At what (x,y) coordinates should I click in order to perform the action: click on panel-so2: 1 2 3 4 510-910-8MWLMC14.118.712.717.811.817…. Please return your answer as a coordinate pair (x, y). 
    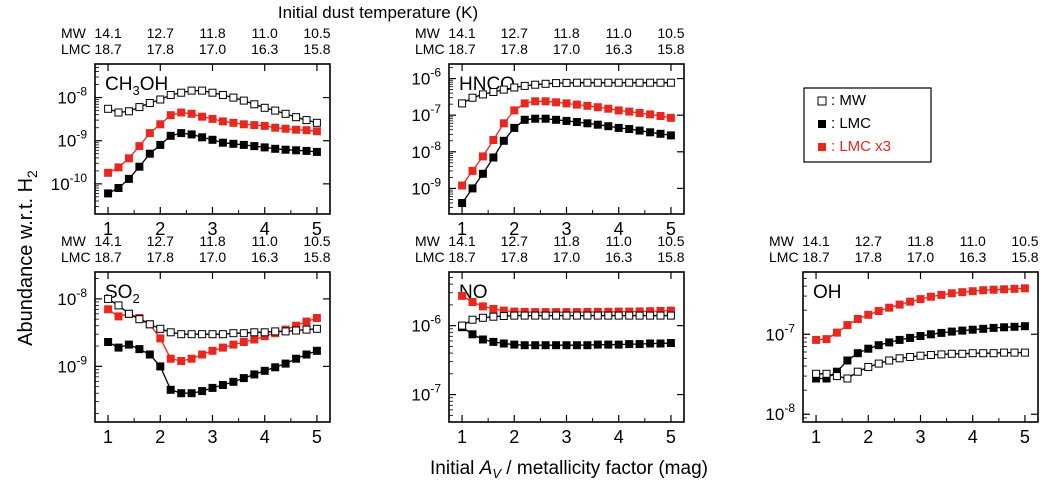
    Looking at the image, I should click on (194, 340).